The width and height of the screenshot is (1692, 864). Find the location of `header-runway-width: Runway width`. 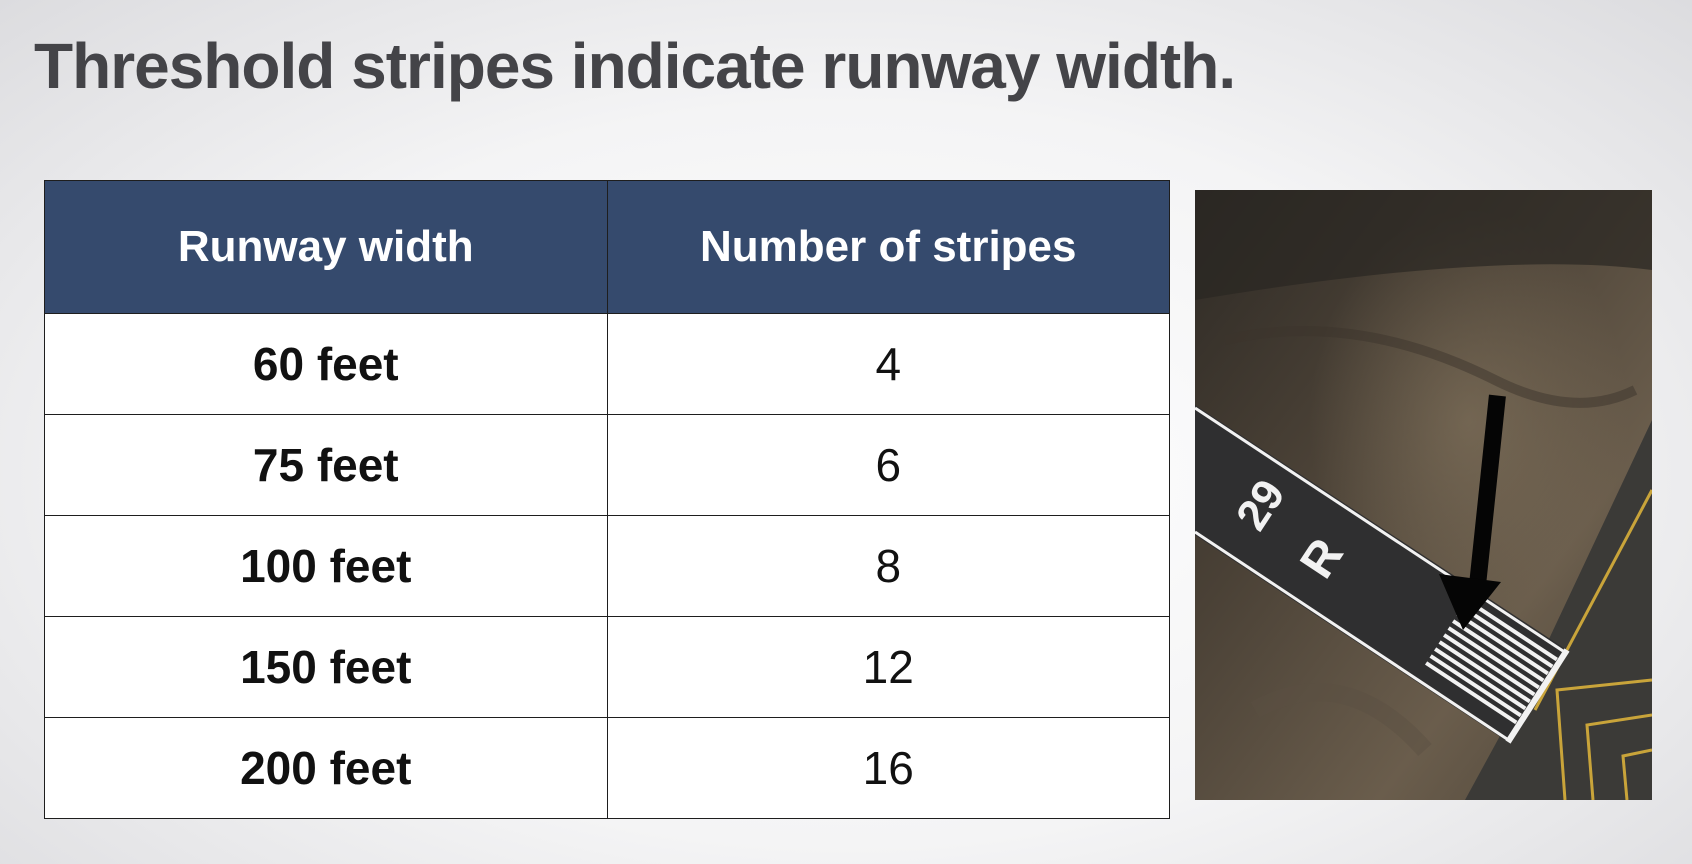

header-runway-width: Runway width is located at coordinates (326, 247).